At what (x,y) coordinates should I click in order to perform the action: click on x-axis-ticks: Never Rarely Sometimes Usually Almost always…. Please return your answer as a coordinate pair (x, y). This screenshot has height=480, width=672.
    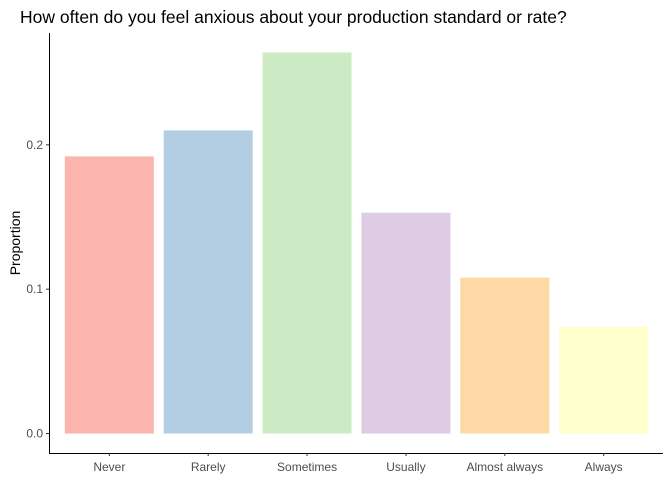
    Looking at the image, I should click on (358, 463).